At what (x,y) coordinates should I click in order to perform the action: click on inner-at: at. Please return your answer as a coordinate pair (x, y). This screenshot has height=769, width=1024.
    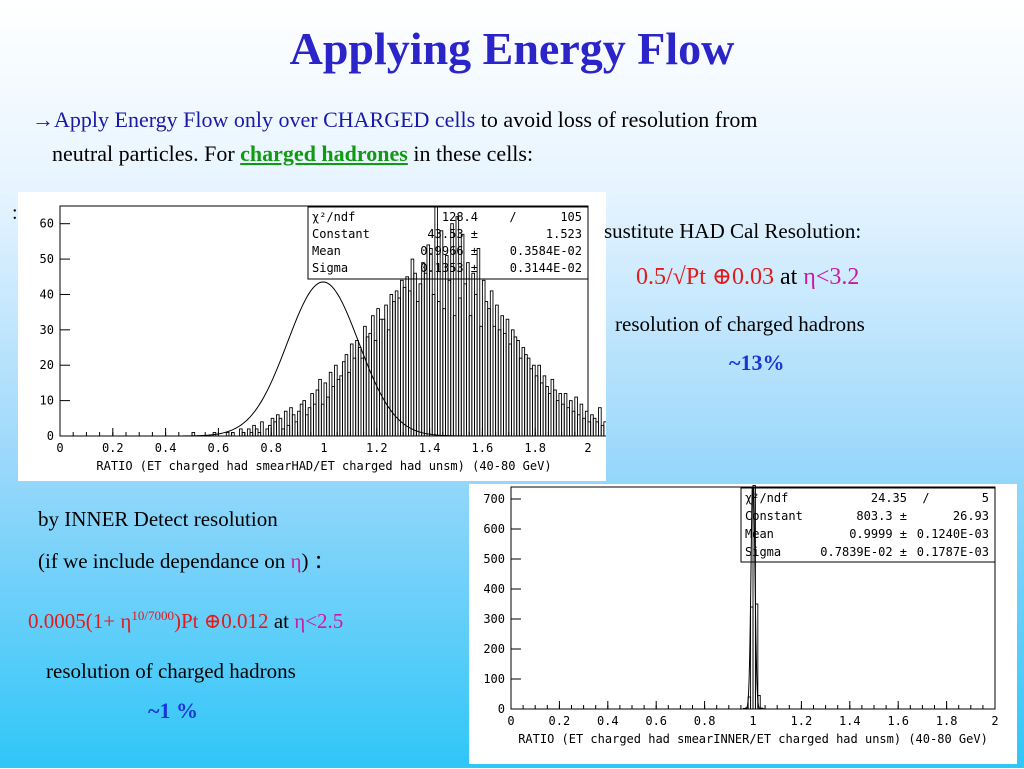
    Looking at the image, I should click on (282, 621).